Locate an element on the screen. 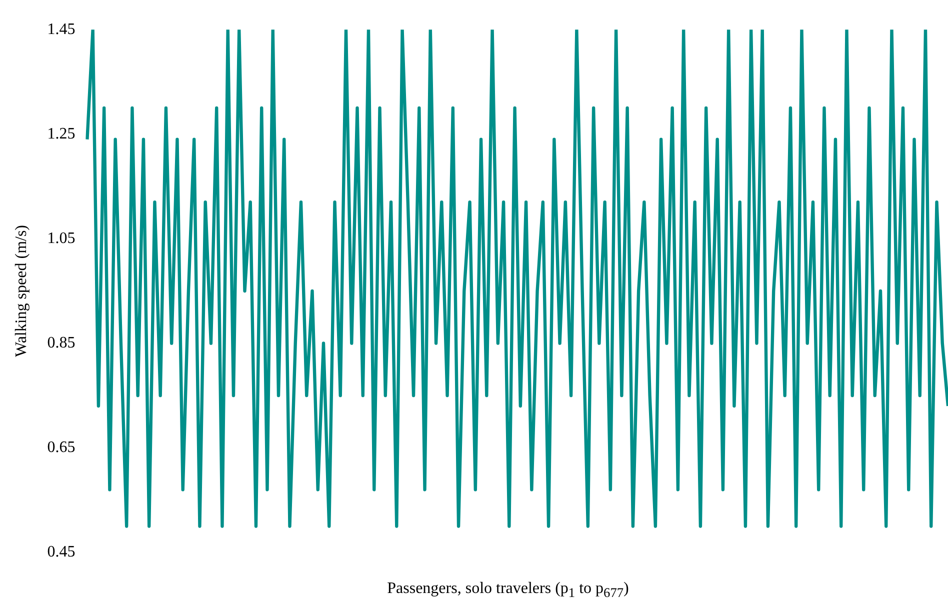  y-tick-label: 1.05 is located at coordinates (61, 238).